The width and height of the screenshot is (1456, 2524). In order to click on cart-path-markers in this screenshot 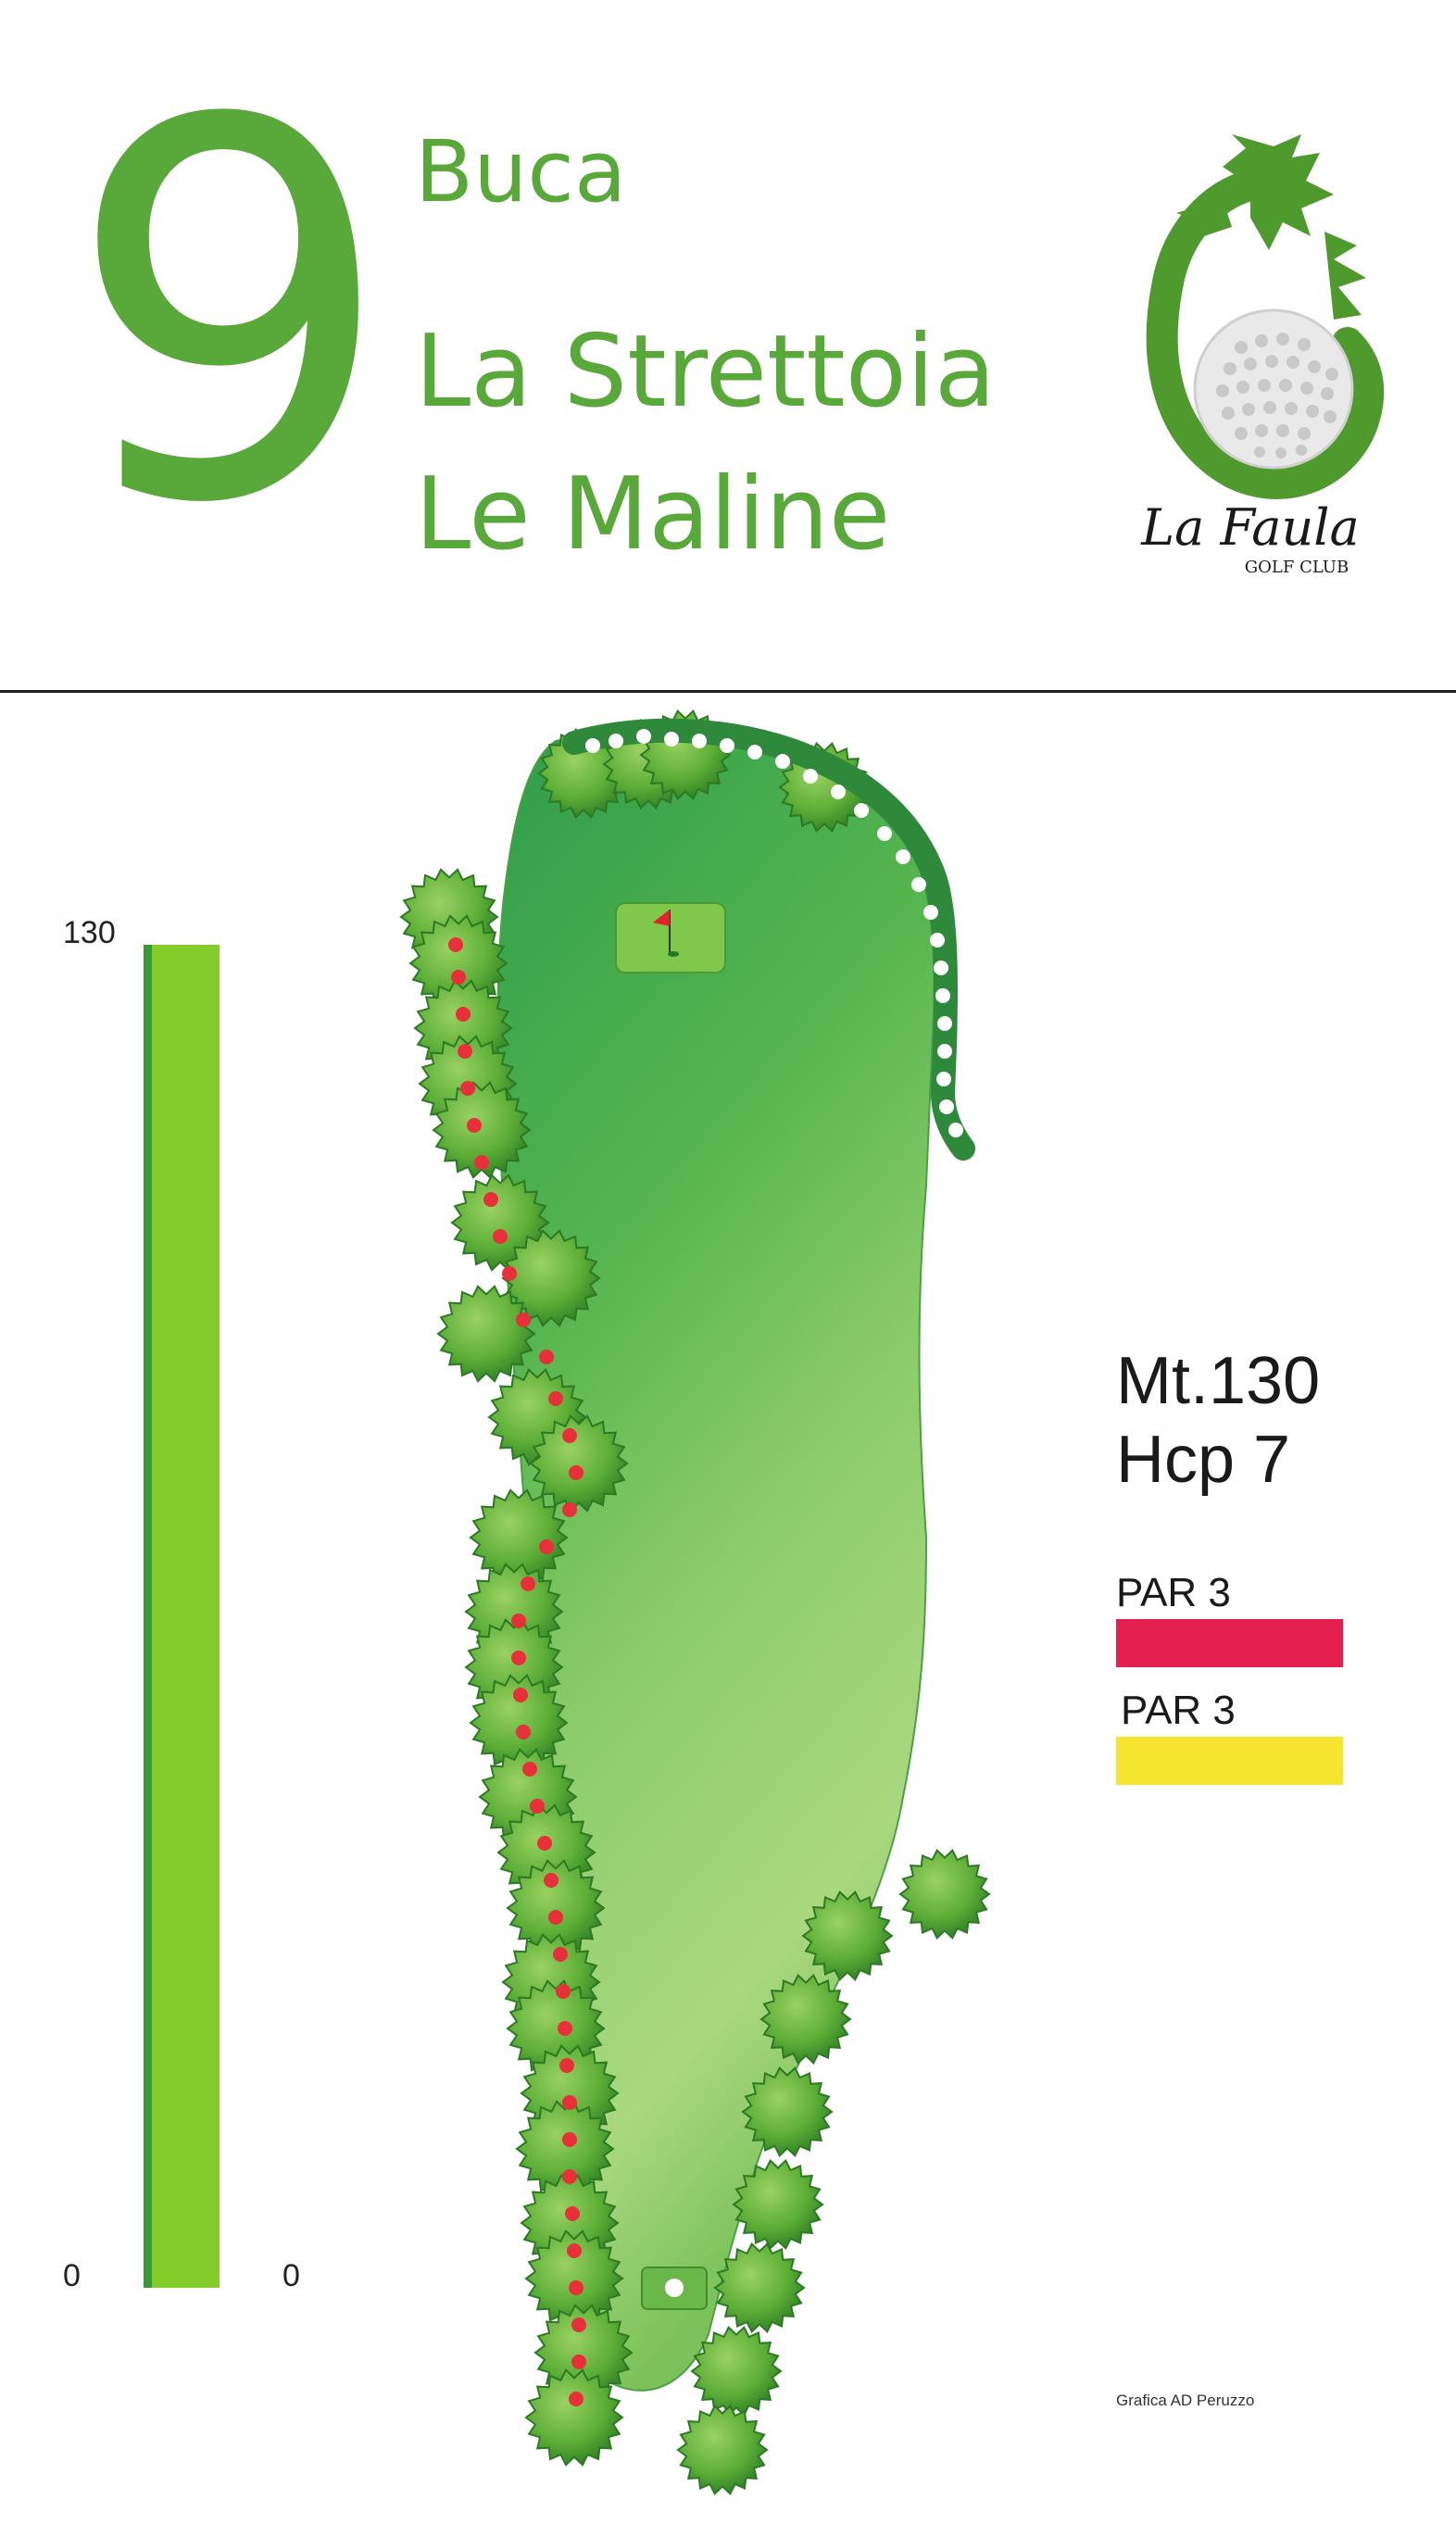, I will do `click(774, 933)`.